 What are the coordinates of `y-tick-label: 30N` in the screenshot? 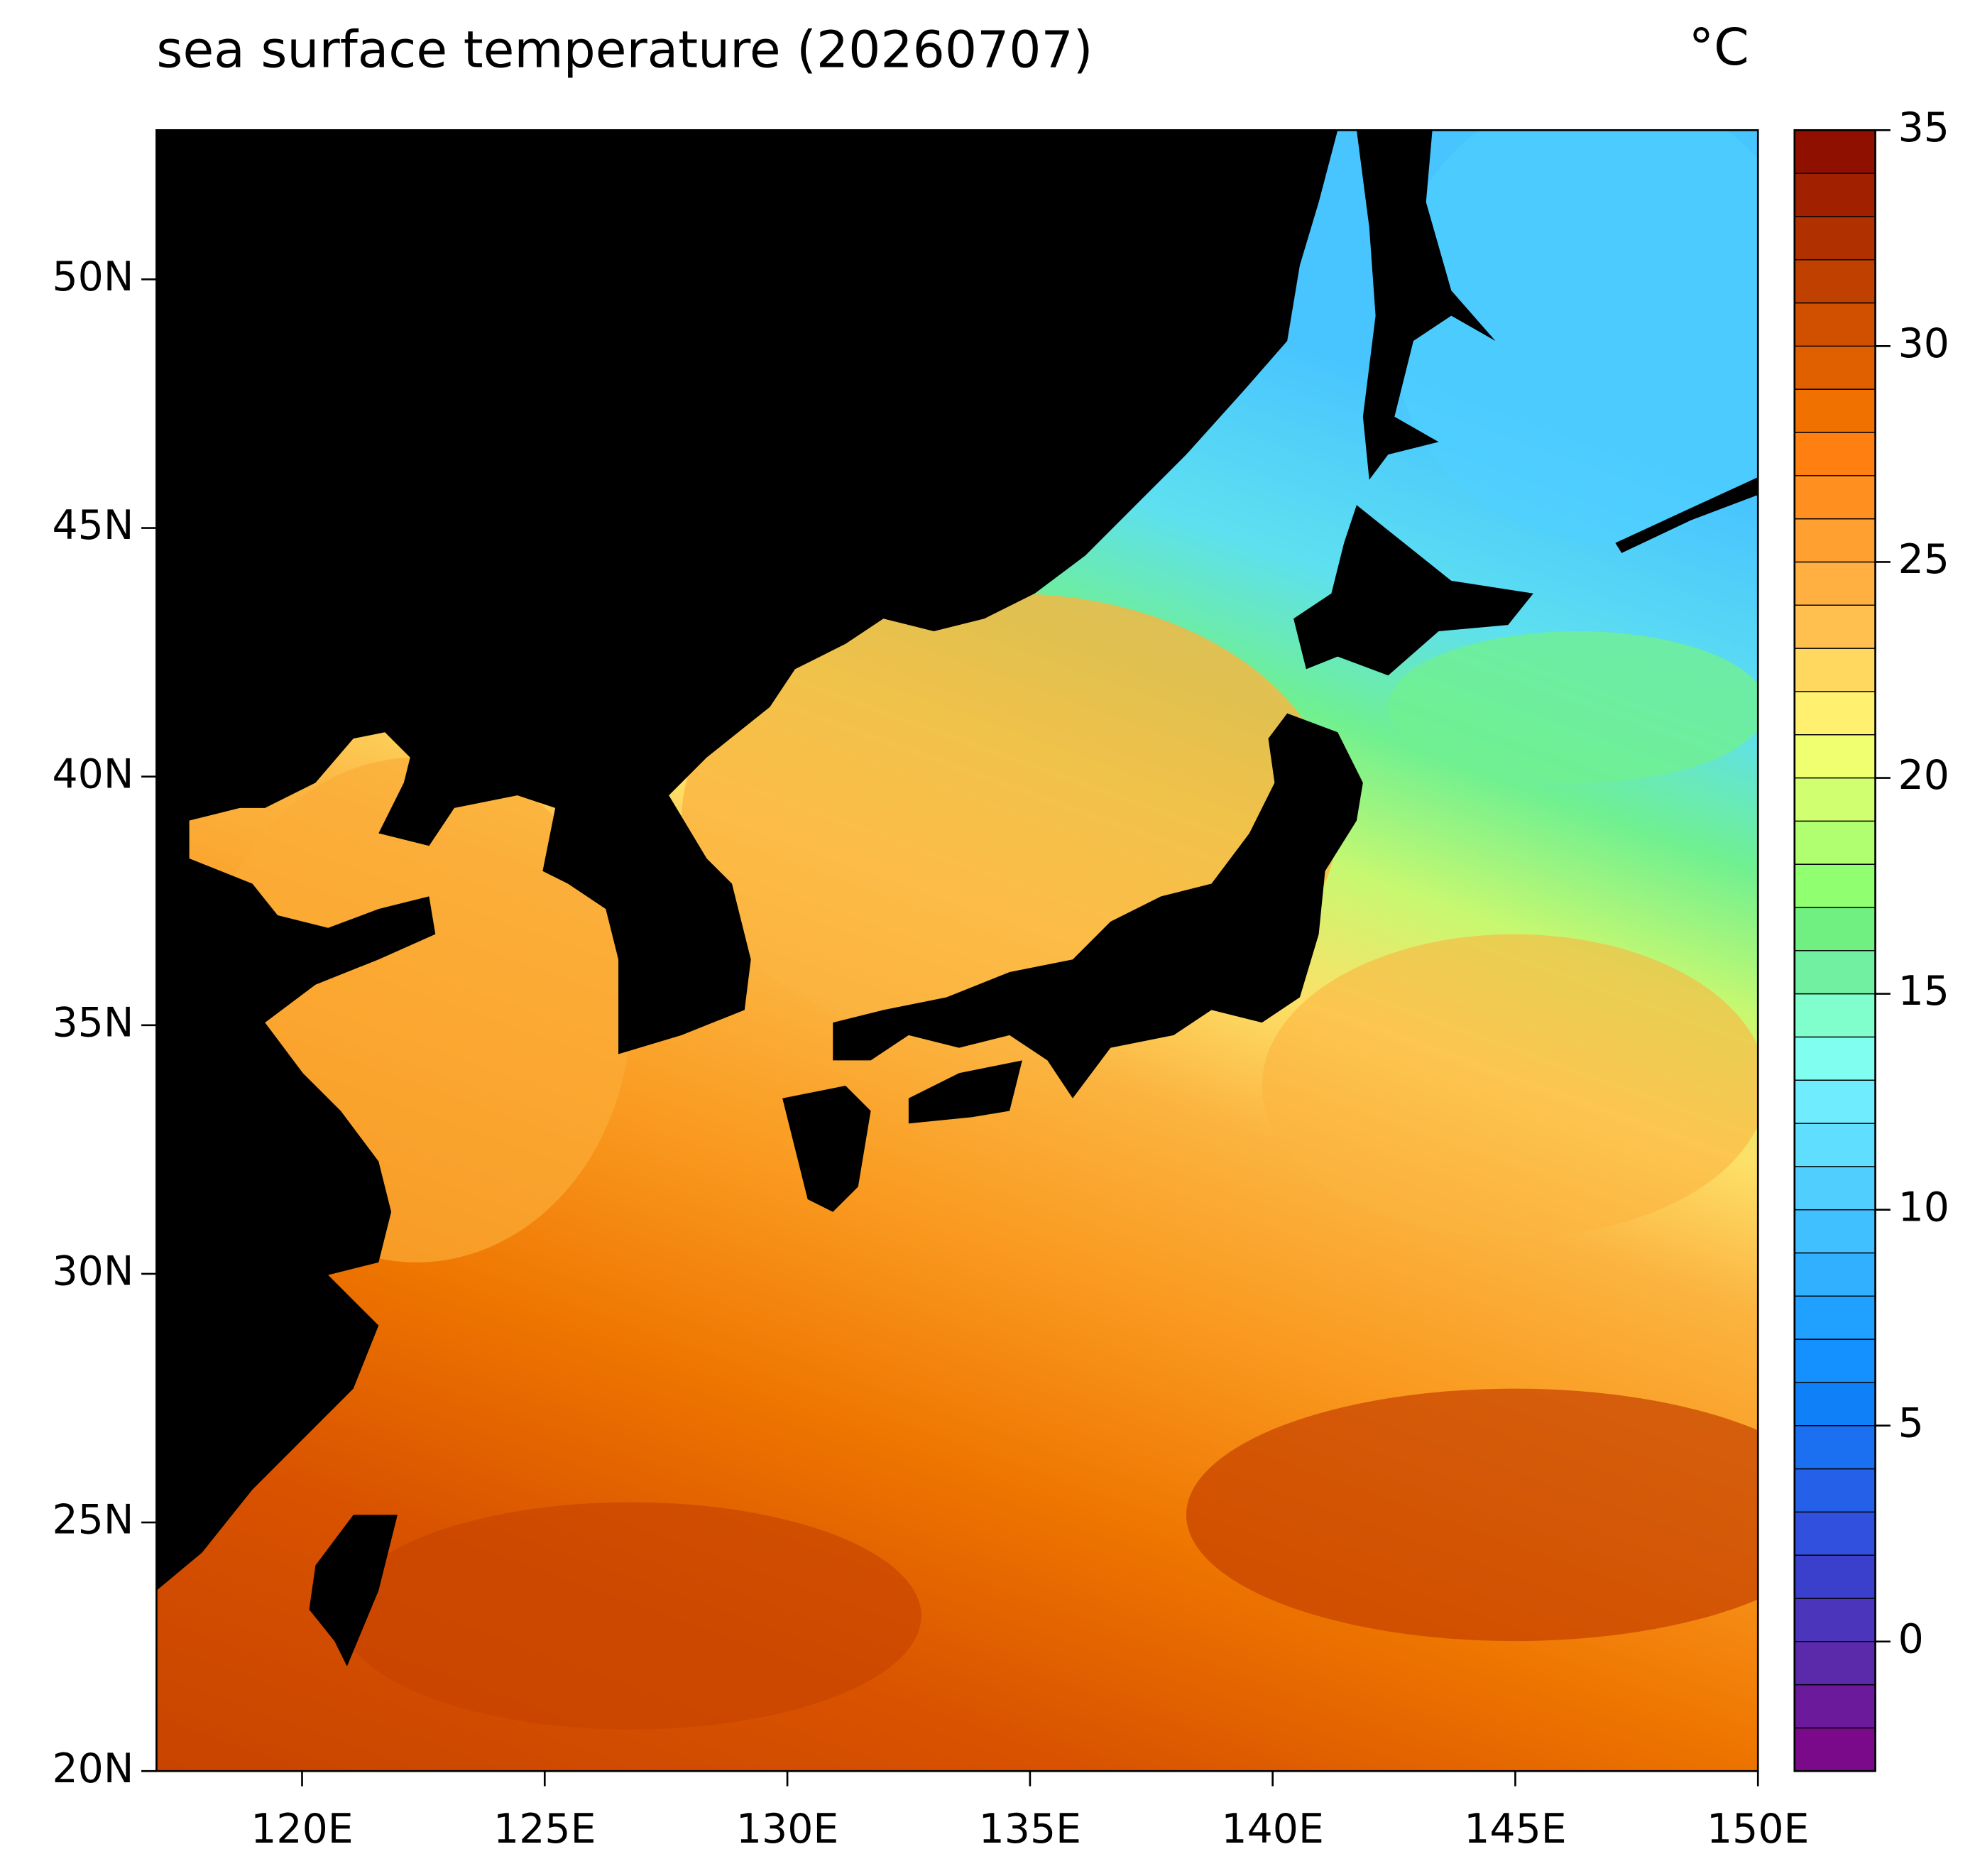 It's located at (94, 1271).